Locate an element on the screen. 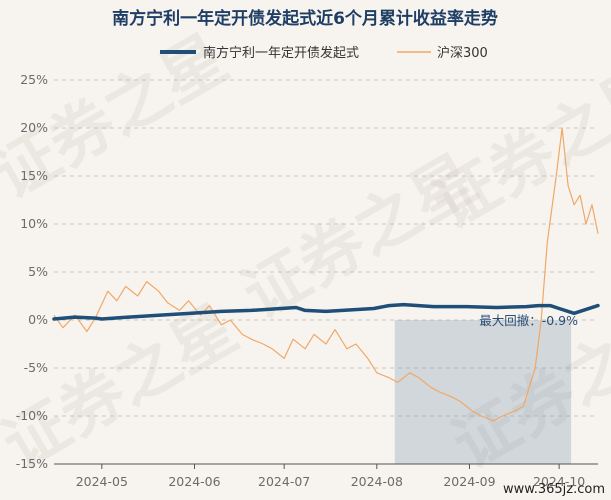  y-tick-label: 20% is located at coordinates (34, 127).